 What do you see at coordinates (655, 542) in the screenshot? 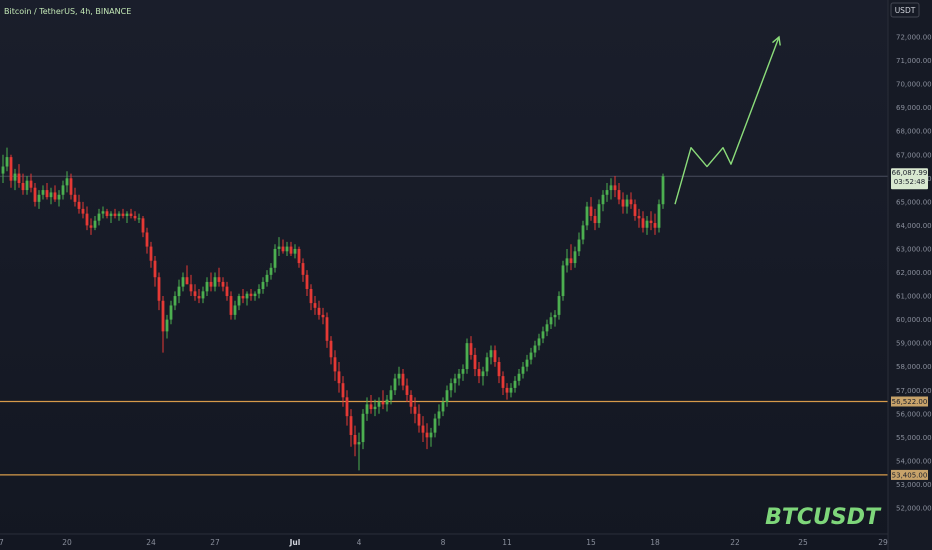
I see `x-tick-label: 18` at bounding box center [655, 542].